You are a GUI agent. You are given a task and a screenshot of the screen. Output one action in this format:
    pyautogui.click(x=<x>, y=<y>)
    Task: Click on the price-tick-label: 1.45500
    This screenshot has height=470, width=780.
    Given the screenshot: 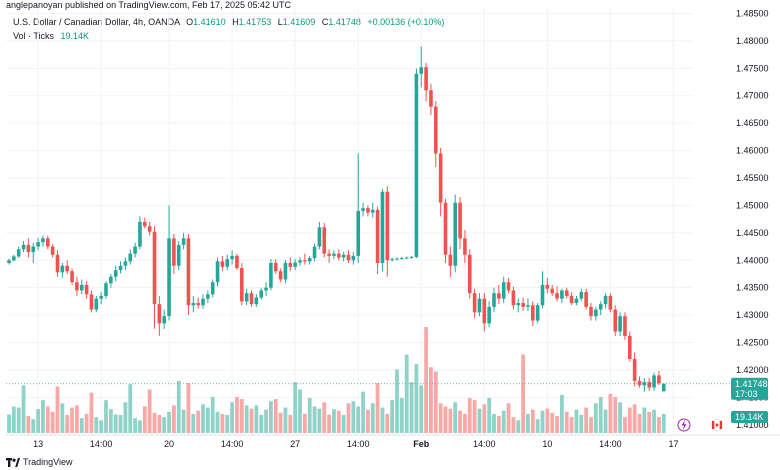 What is the action you would take?
    pyautogui.click(x=752, y=178)
    